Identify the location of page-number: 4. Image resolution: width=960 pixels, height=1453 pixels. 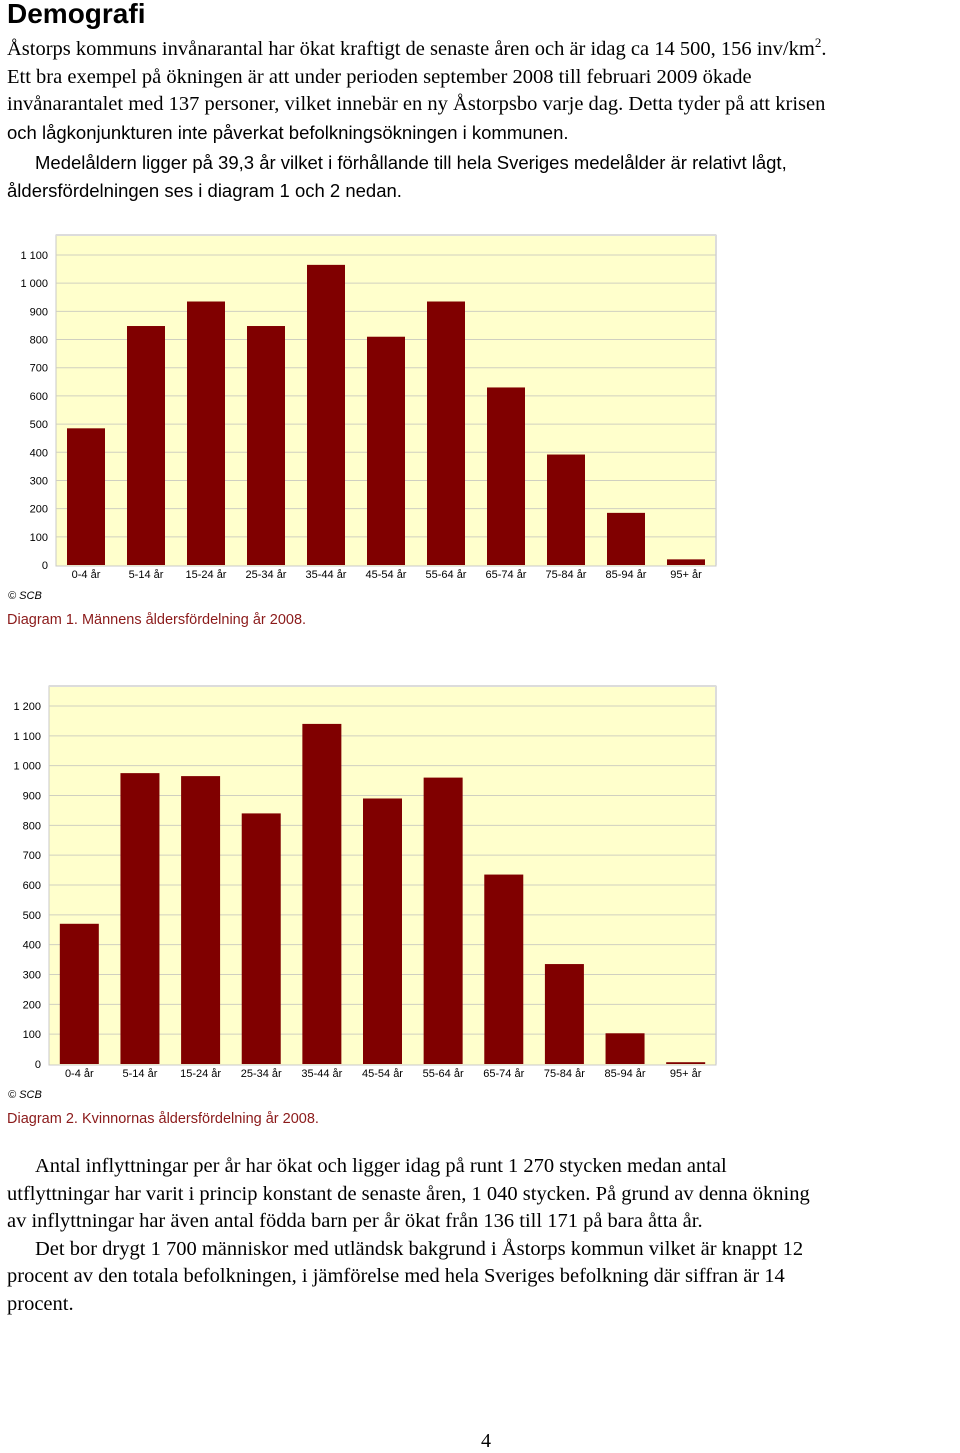
(486, 1441).